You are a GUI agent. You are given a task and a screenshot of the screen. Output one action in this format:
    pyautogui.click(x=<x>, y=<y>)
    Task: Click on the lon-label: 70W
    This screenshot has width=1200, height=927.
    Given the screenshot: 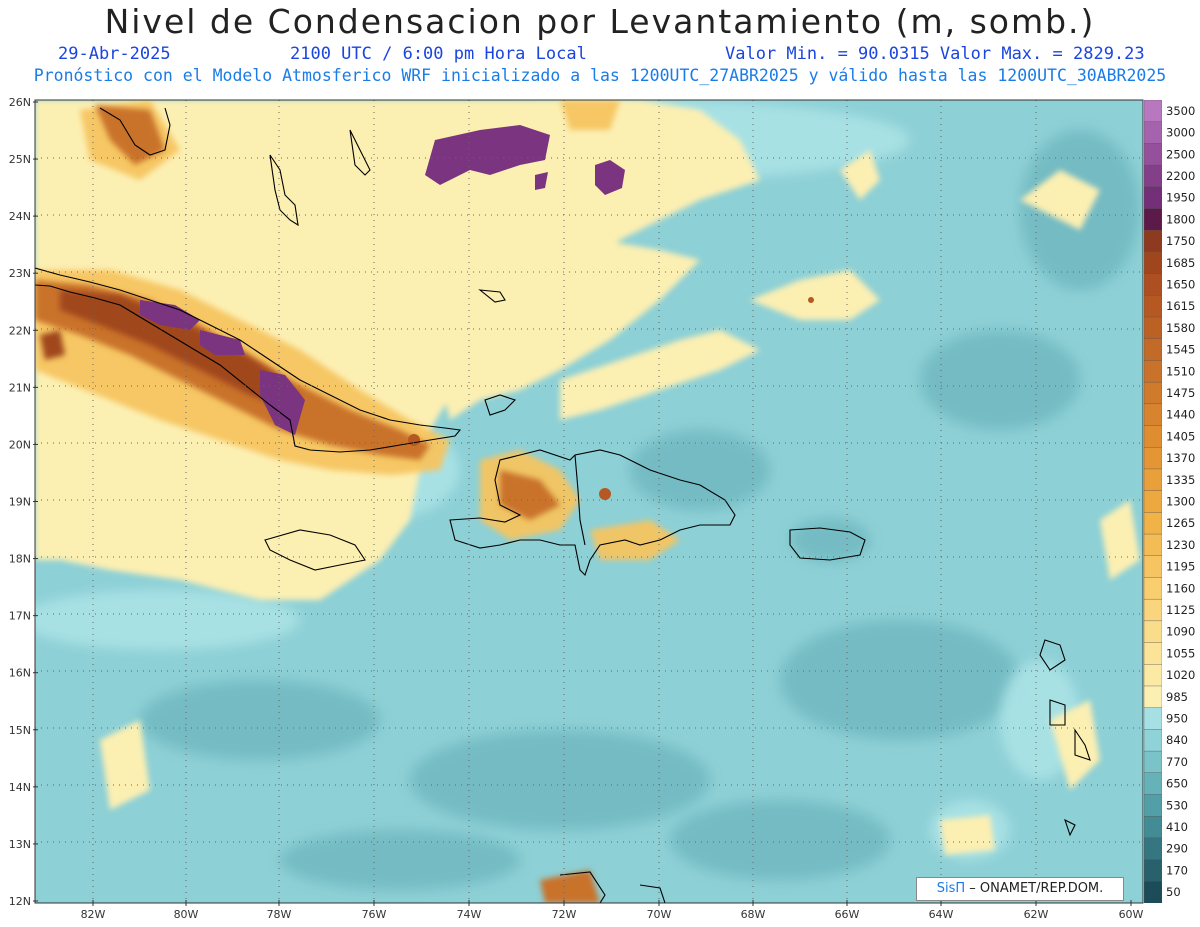 What is the action you would take?
    pyautogui.click(x=659, y=914)
    